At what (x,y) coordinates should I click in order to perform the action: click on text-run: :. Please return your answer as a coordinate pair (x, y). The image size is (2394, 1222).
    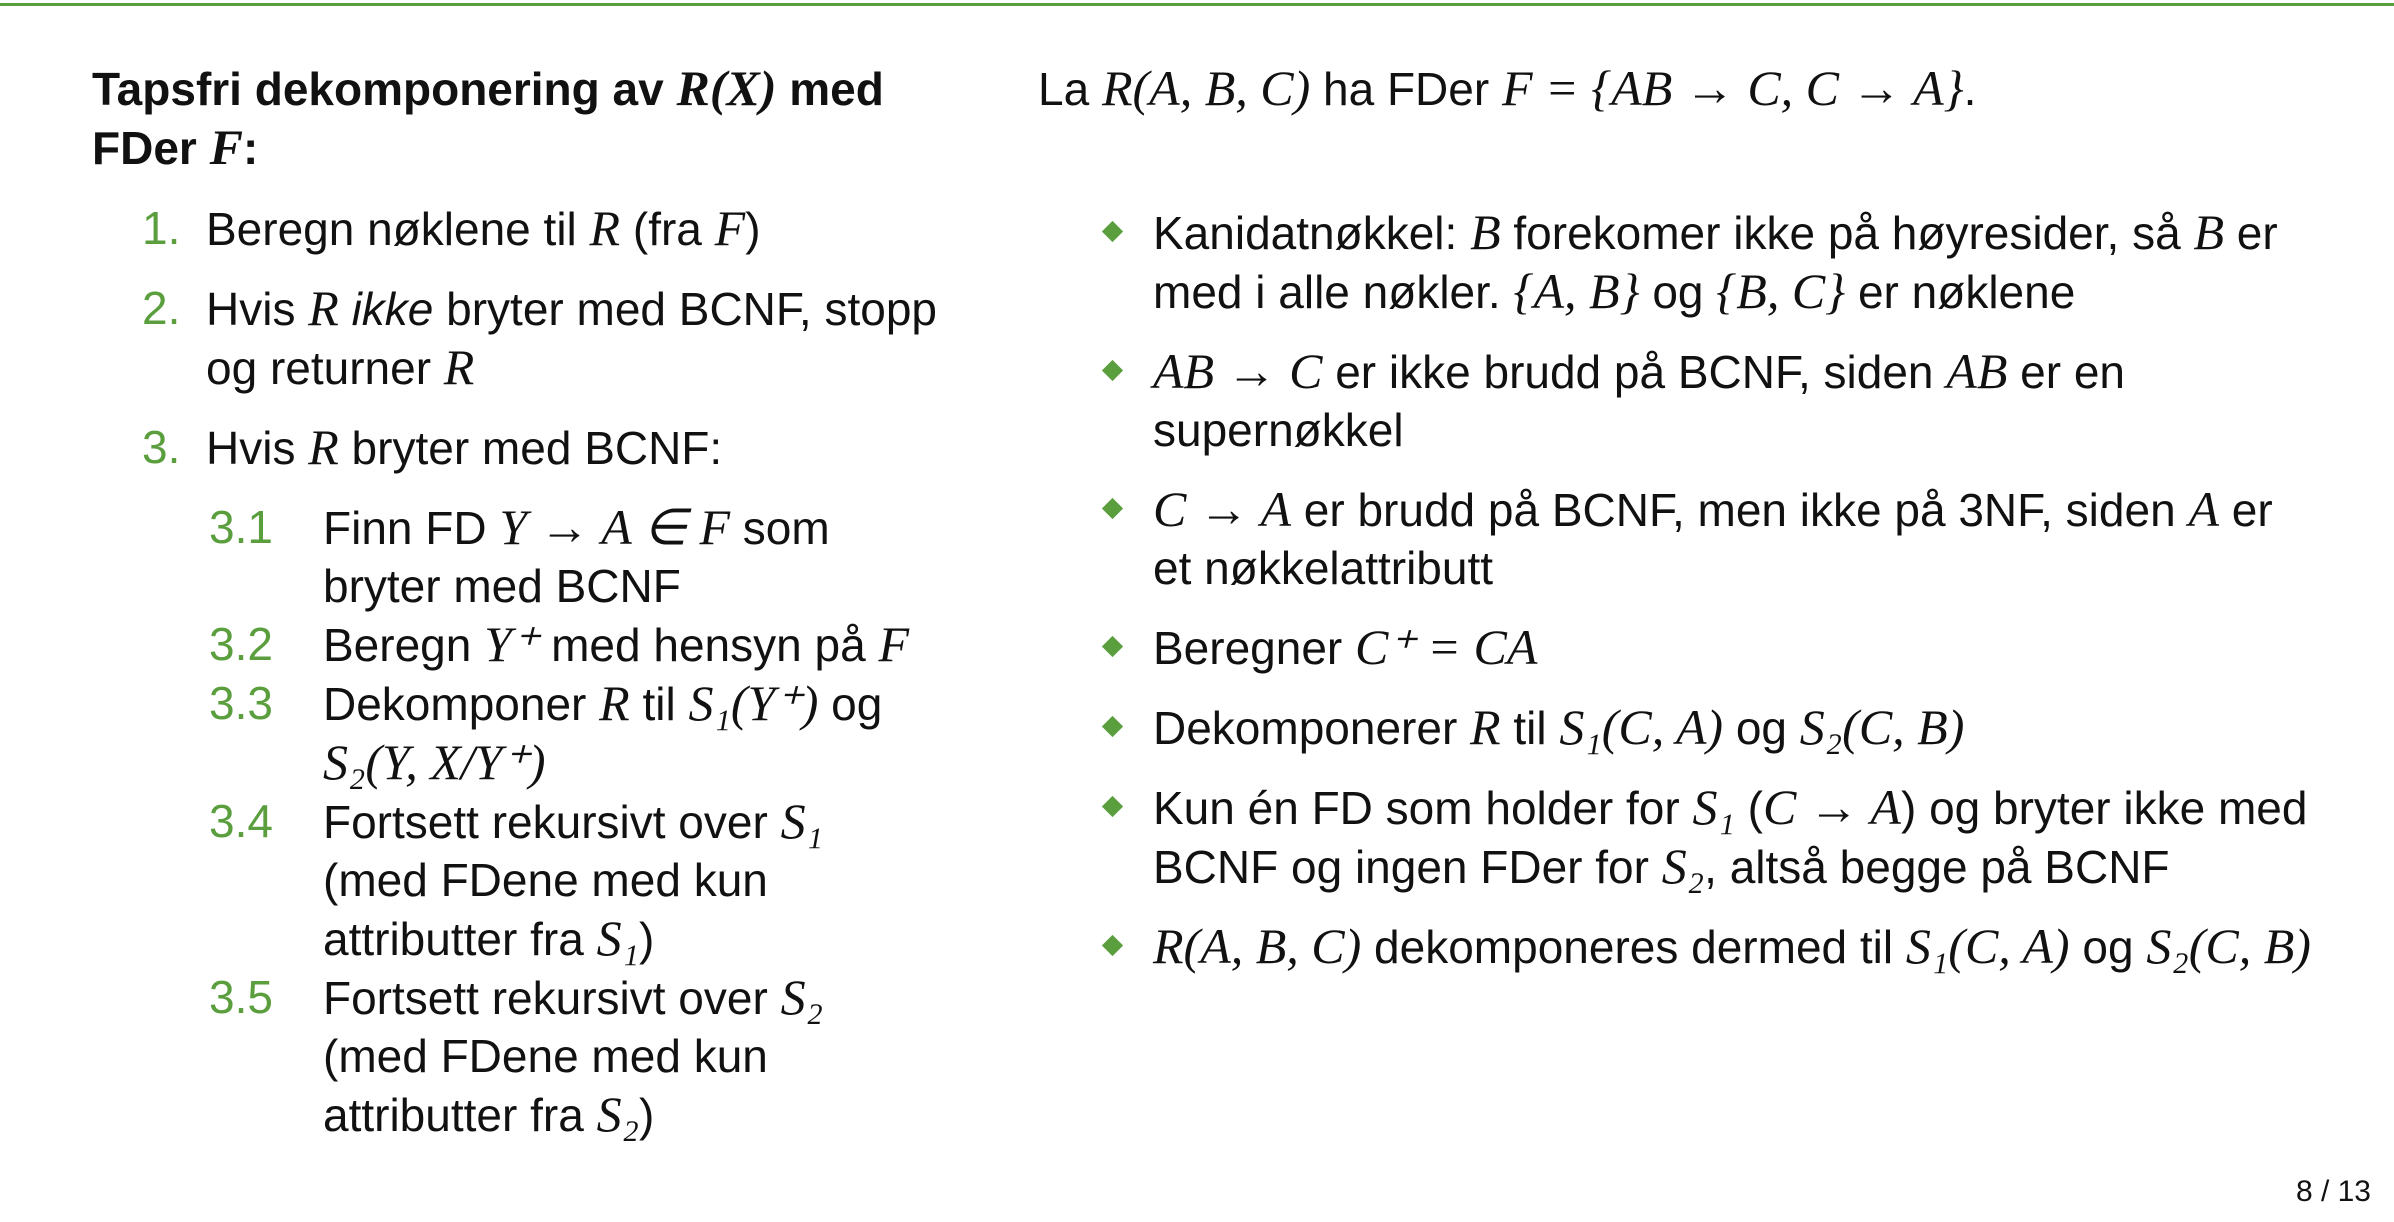
    Looking at the image, I should click on (250, 148).